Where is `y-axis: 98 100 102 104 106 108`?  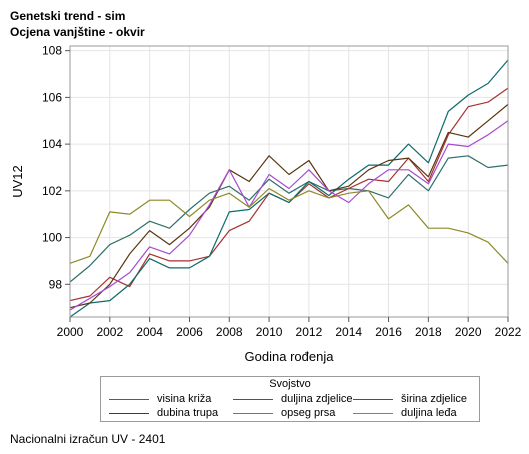 y-axis: 98 100 102 104 106 108 is located at coordinates (56, 167).